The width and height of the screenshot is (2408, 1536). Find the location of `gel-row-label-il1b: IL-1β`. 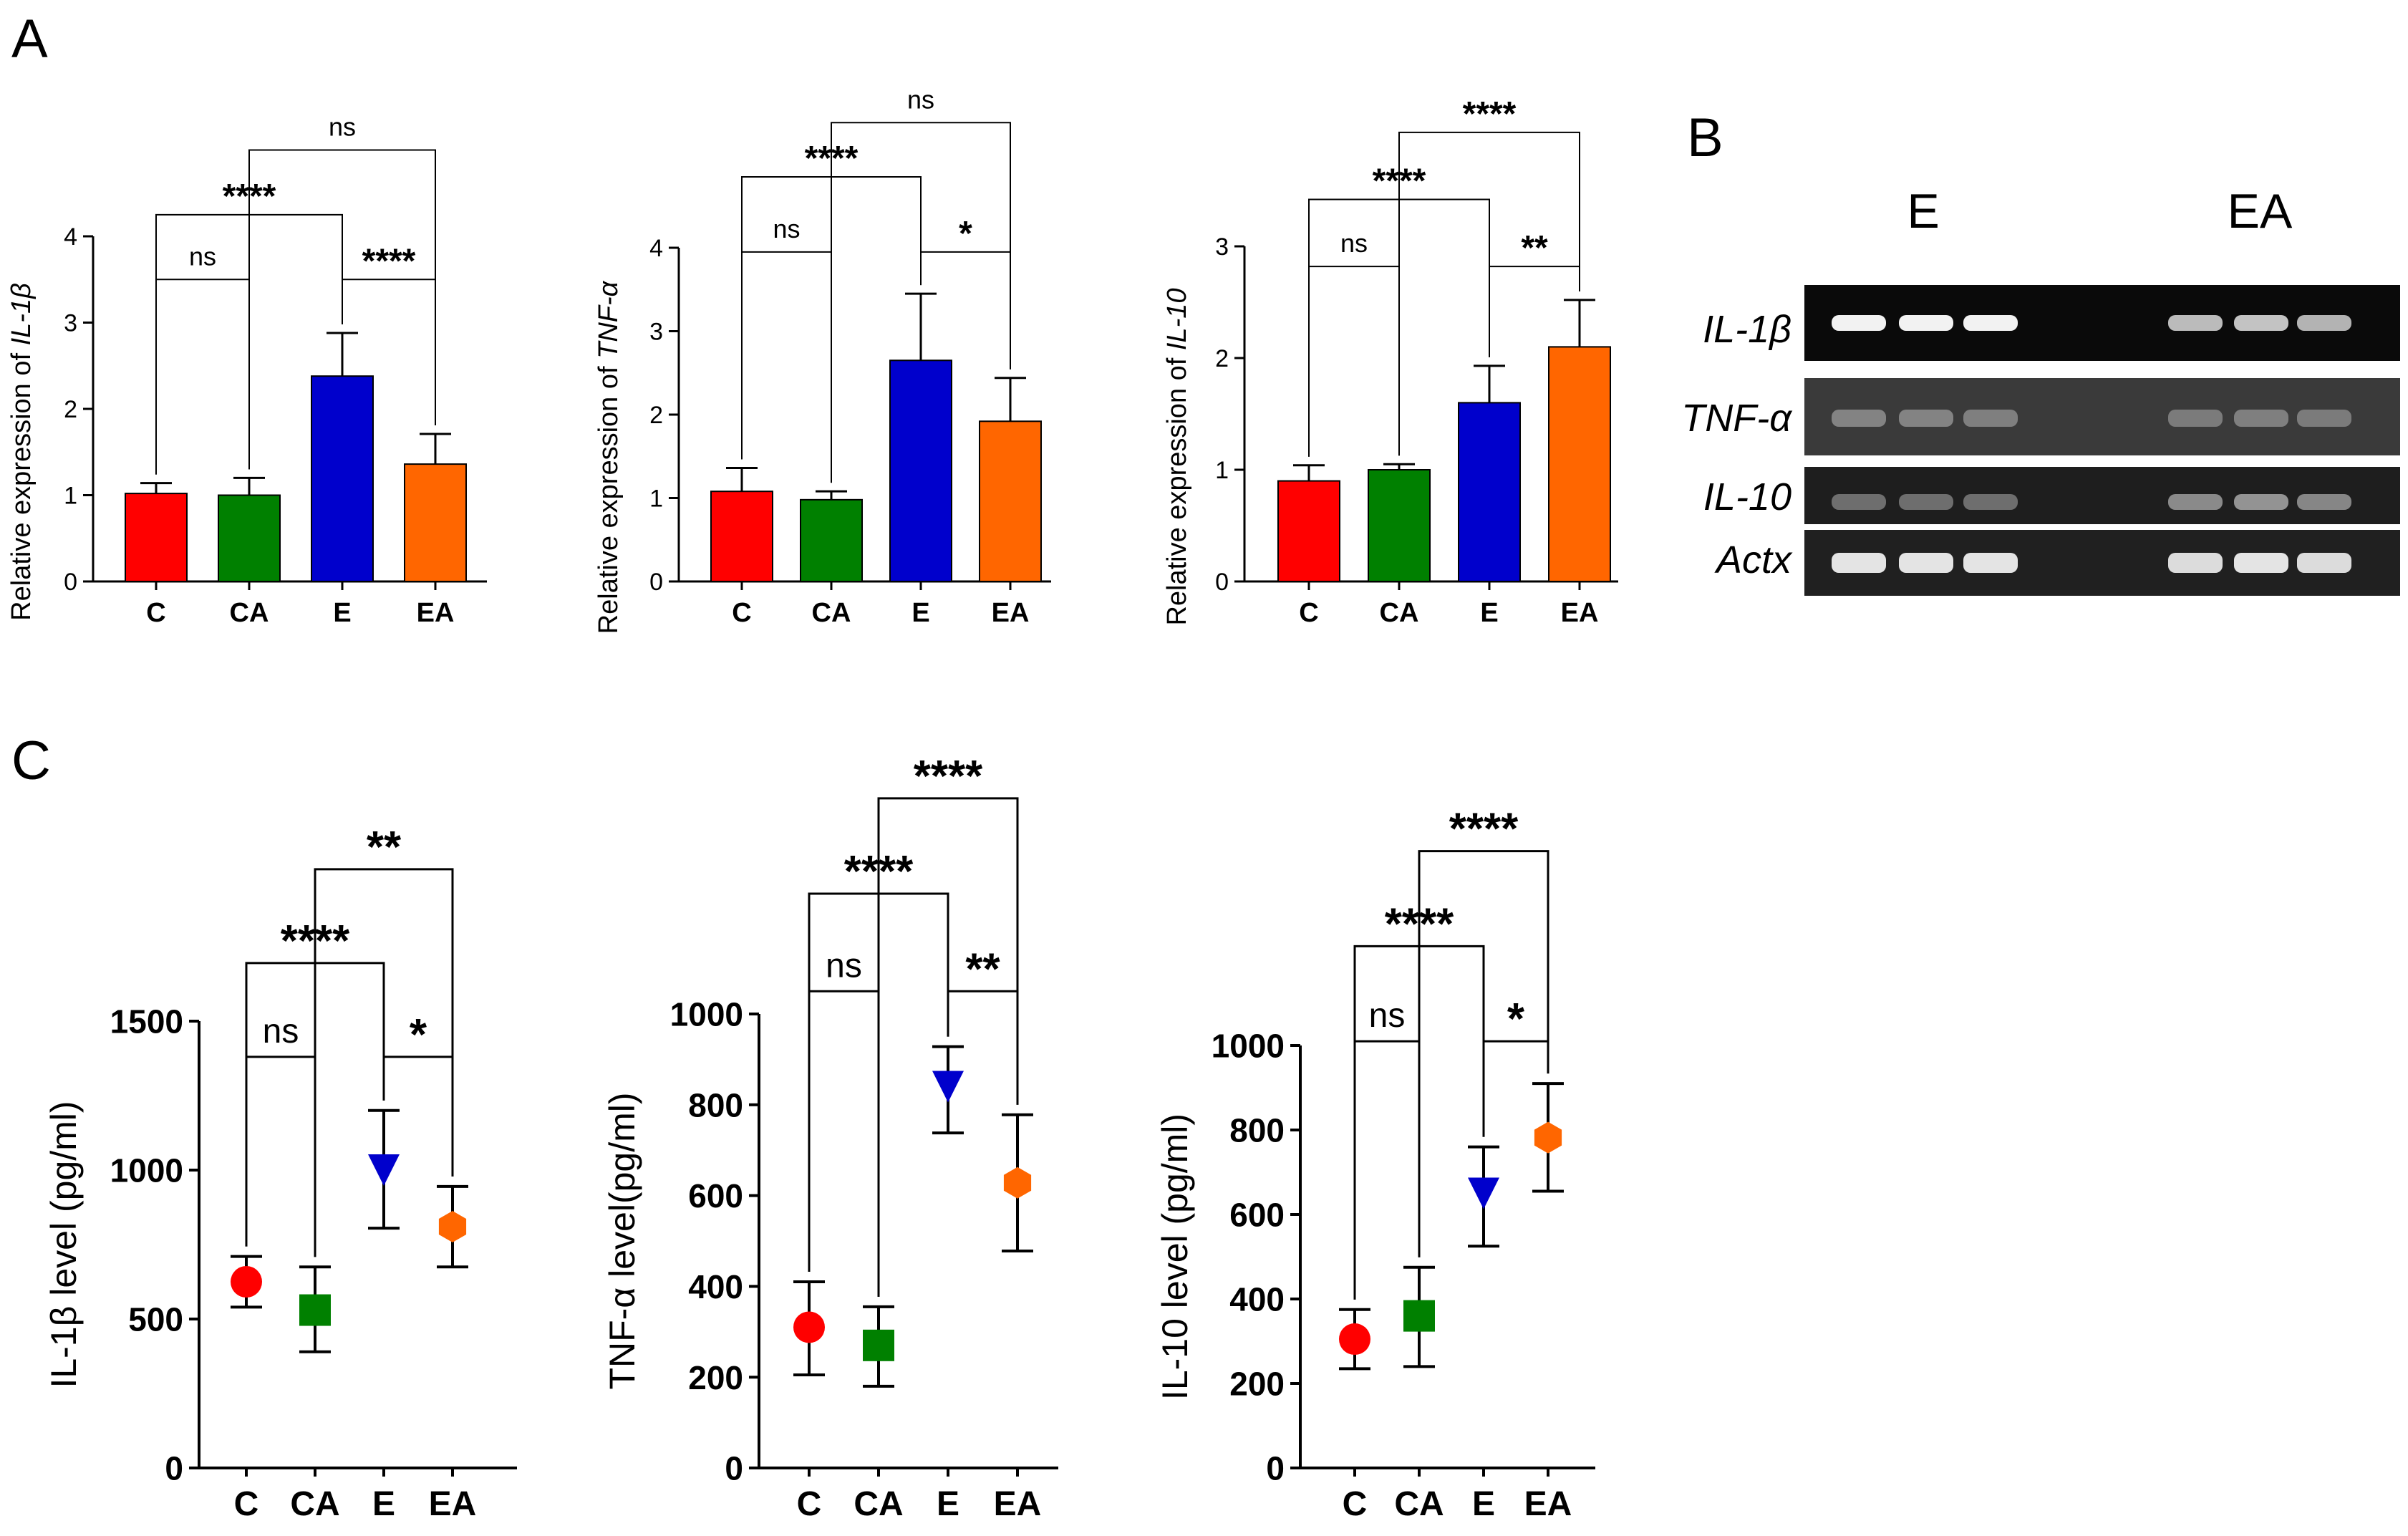

gel-row-label-il1b: IL-1β is located at coordinates (1747, 329).